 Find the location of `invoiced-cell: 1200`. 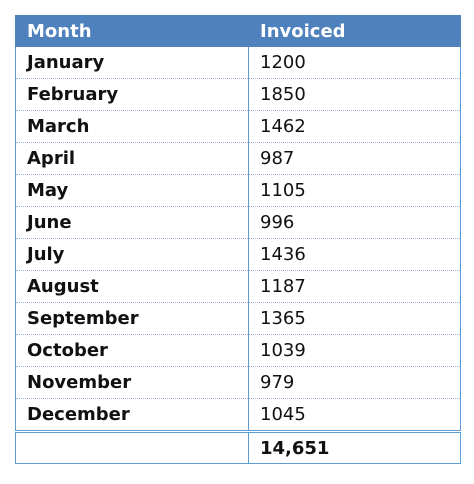

invoiced-cell: 1200 is located at coordinates (354, 62).